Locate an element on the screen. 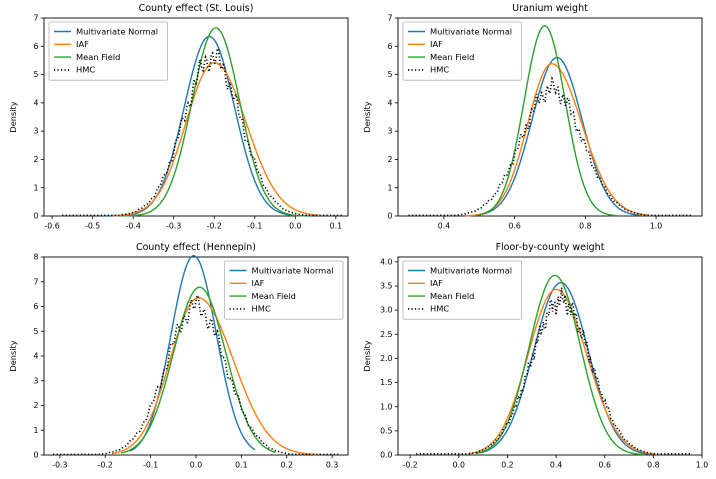 Image resolution: width=716 pixels, height=479 pixels. subplot-title: County effect (Hennepin) is located at coordinates (196, 247).